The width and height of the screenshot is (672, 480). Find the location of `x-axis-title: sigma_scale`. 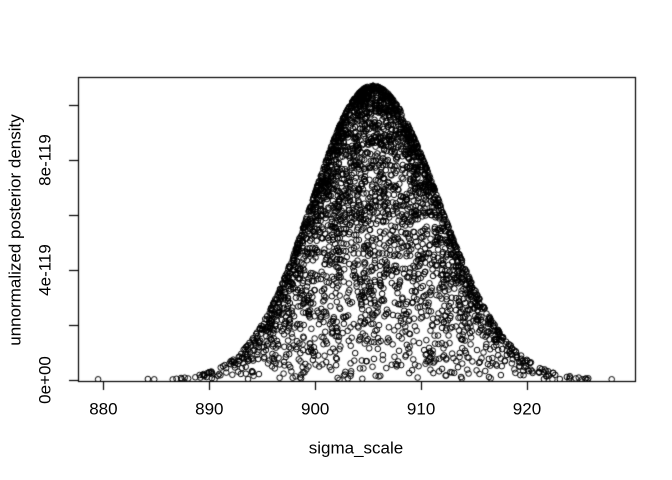

x-axis-title: sigma_scale is located at coordinates (356, 448).